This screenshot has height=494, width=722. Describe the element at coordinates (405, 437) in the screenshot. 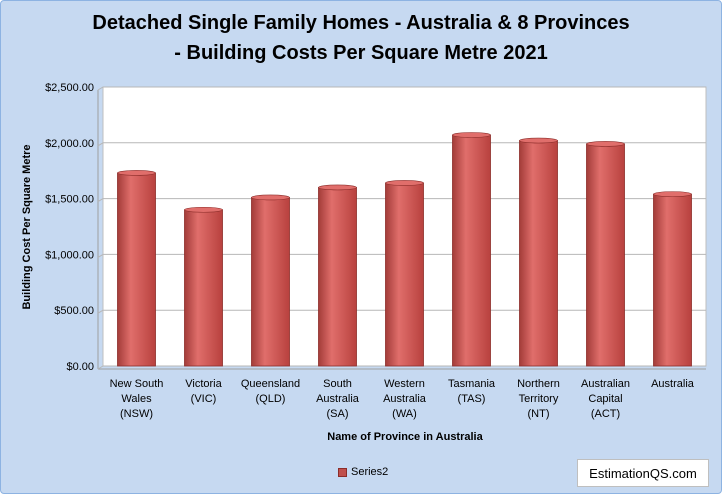

I see `x-axis-title: Name of Province in Australia` at that location.